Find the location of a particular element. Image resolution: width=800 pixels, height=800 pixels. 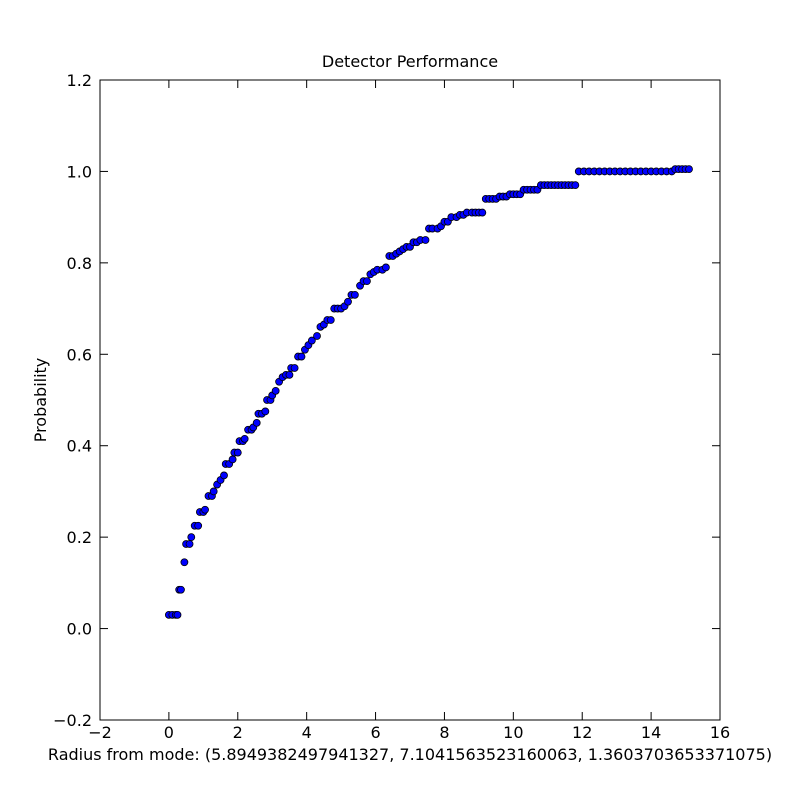

y-tick-label: 0.6 is located at coordinates (79, 354).